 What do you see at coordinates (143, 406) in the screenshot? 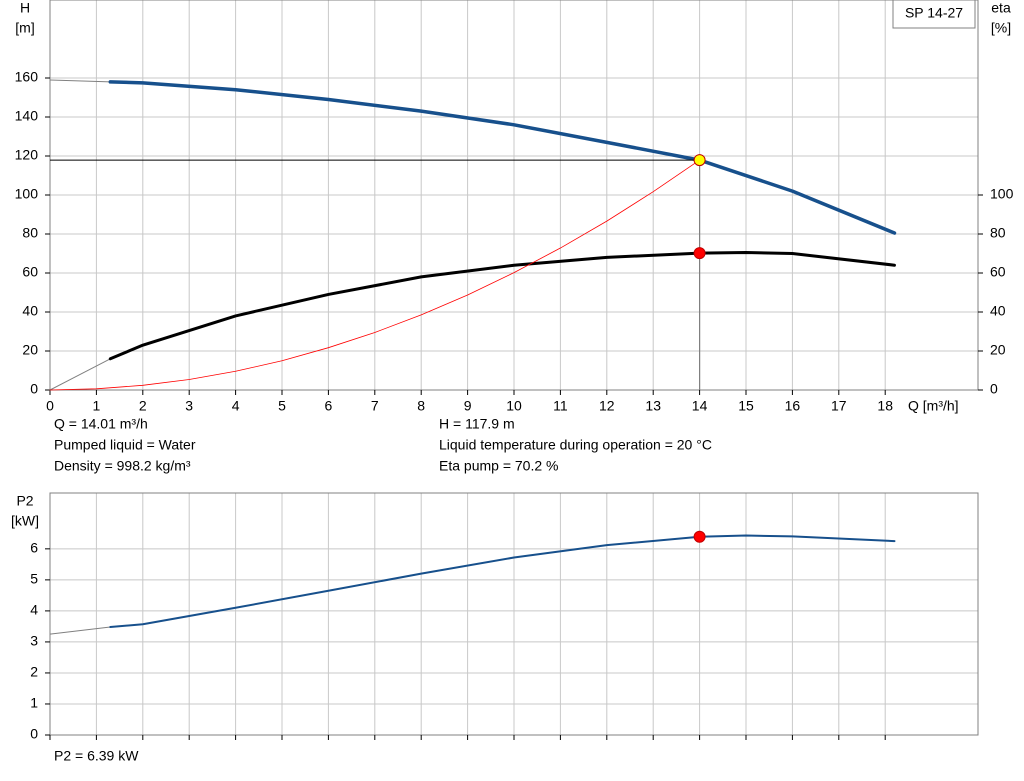
I see `x-tick-label: 2` at bounding box center [143, 406].